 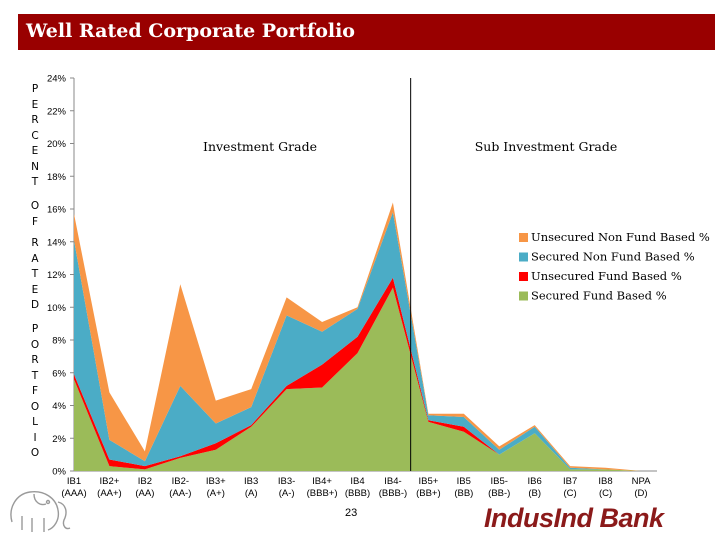 What do you see at coordinates (534, 493) in the screenshot?
I see `x-tick-sublabel: (B)` at bounding box center [534, 493].